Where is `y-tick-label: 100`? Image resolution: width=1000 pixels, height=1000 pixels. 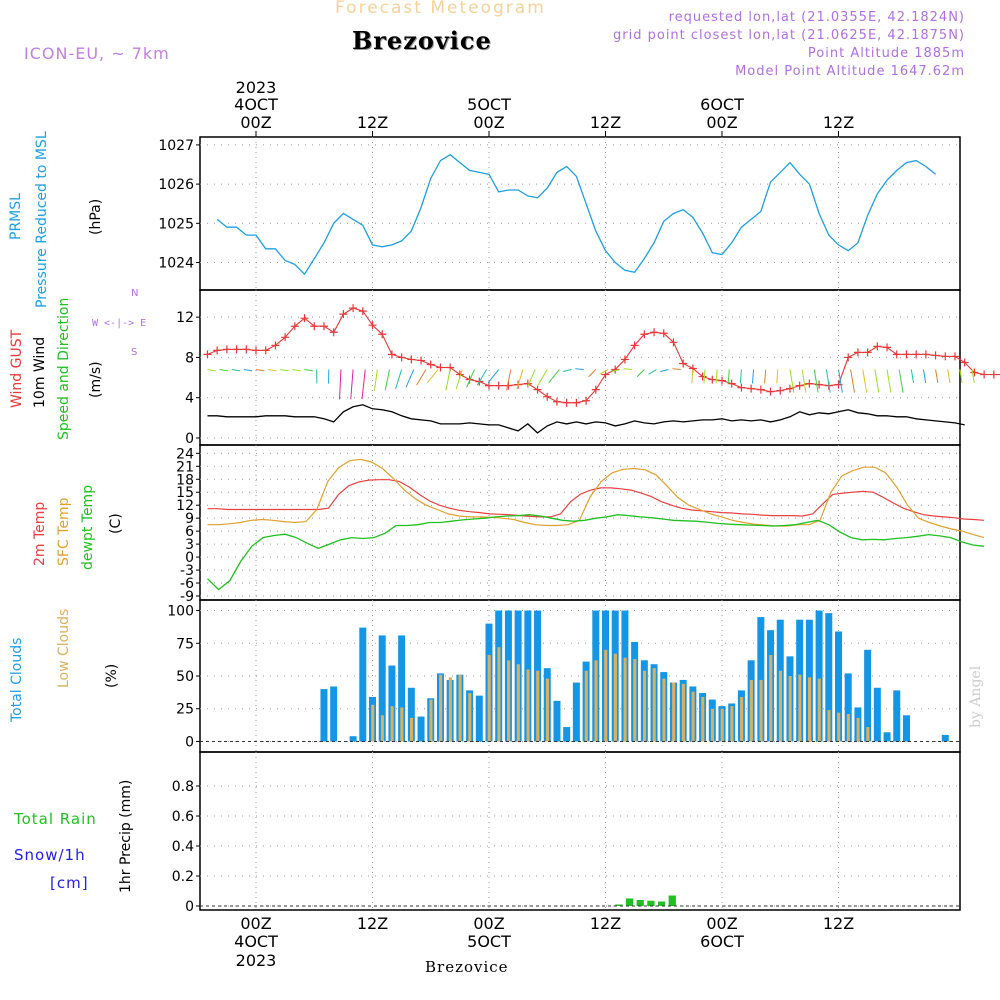 y-tick-label: 100 is located at coordinates (180, 612).